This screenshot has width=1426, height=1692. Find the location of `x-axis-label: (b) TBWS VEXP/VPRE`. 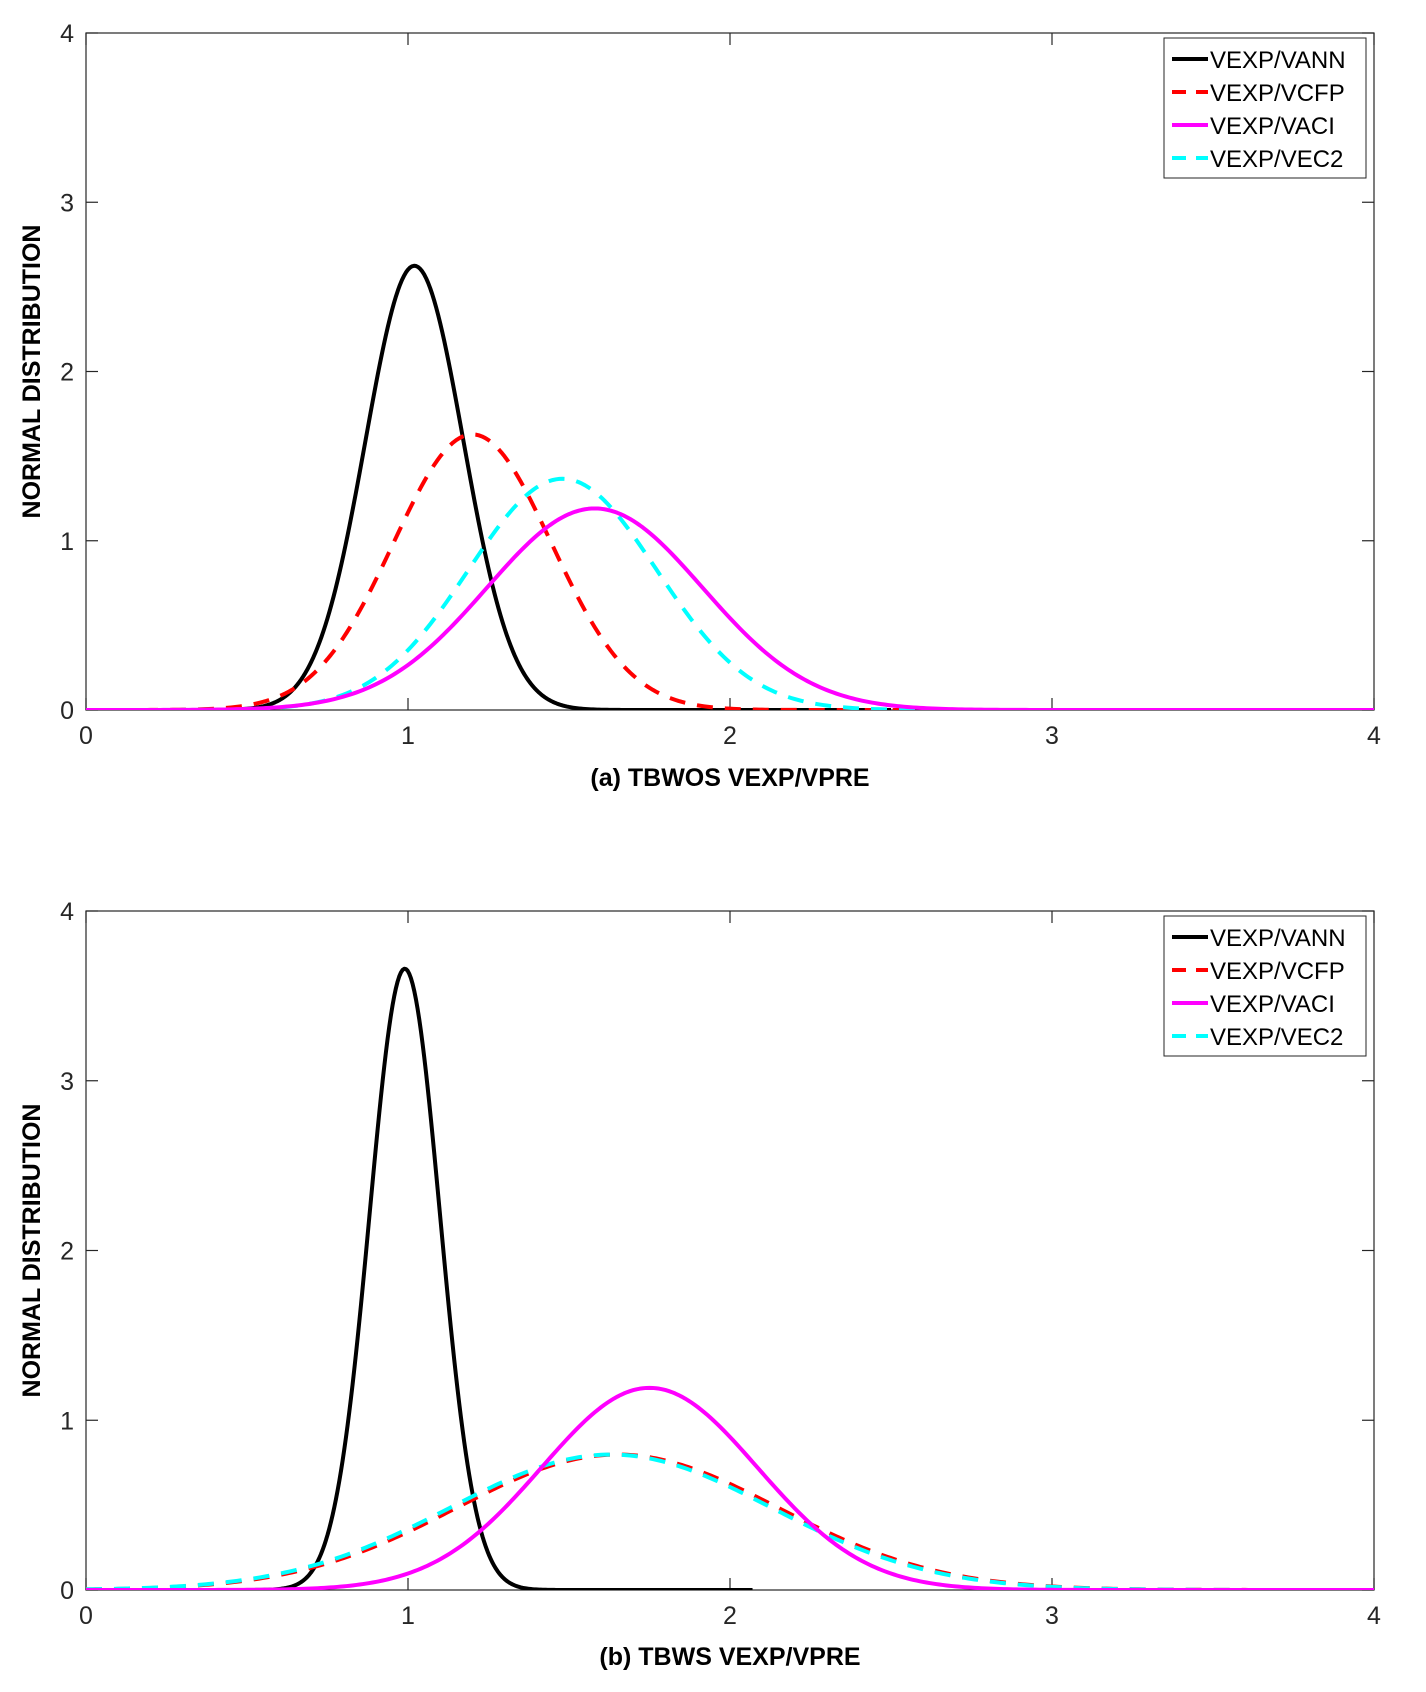

x-axis-label: (b) TBWS VEXP/VPRE is located at coordinates (729, 1657).